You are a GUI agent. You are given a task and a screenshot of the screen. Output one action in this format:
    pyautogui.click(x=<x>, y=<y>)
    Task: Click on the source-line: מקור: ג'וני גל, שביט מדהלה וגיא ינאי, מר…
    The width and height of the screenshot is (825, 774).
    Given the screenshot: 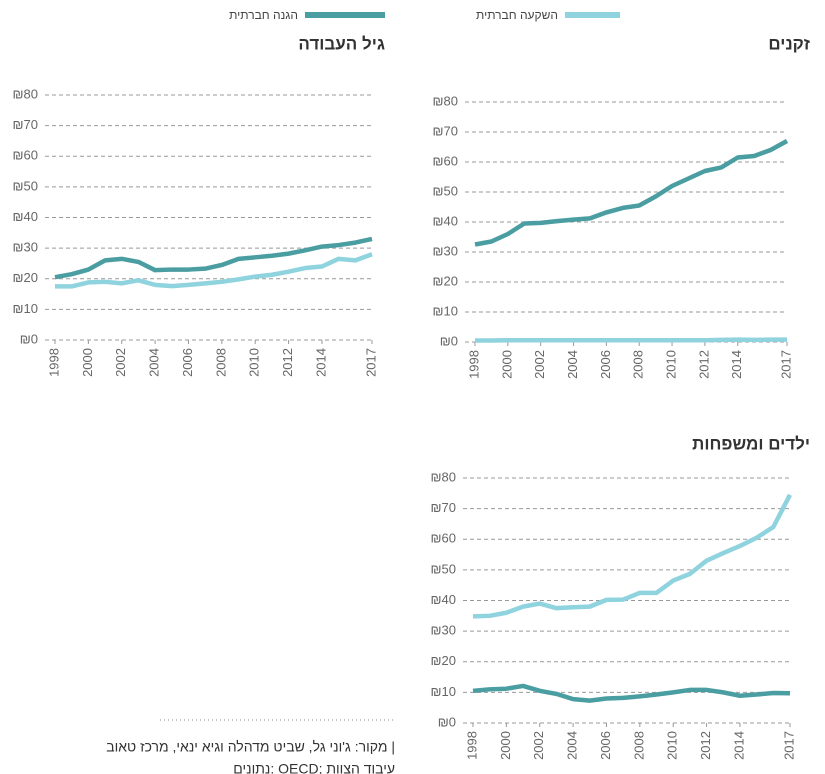 What is the action you would take?
    pyautogui.click(x=250, y=747)
    